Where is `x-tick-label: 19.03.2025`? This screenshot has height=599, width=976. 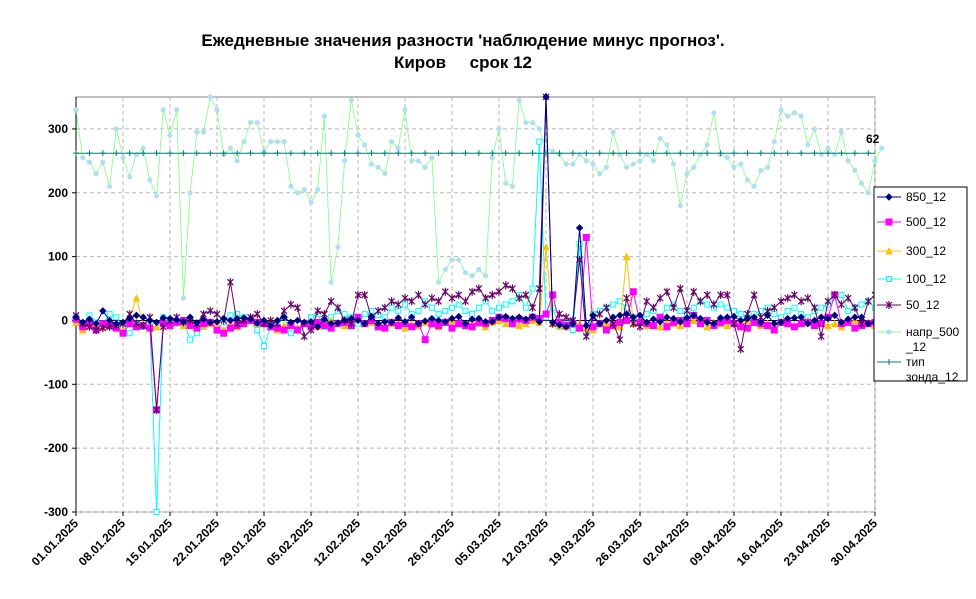 x-tick-label: 19.03.2025 is located at coordinates (572, 542).